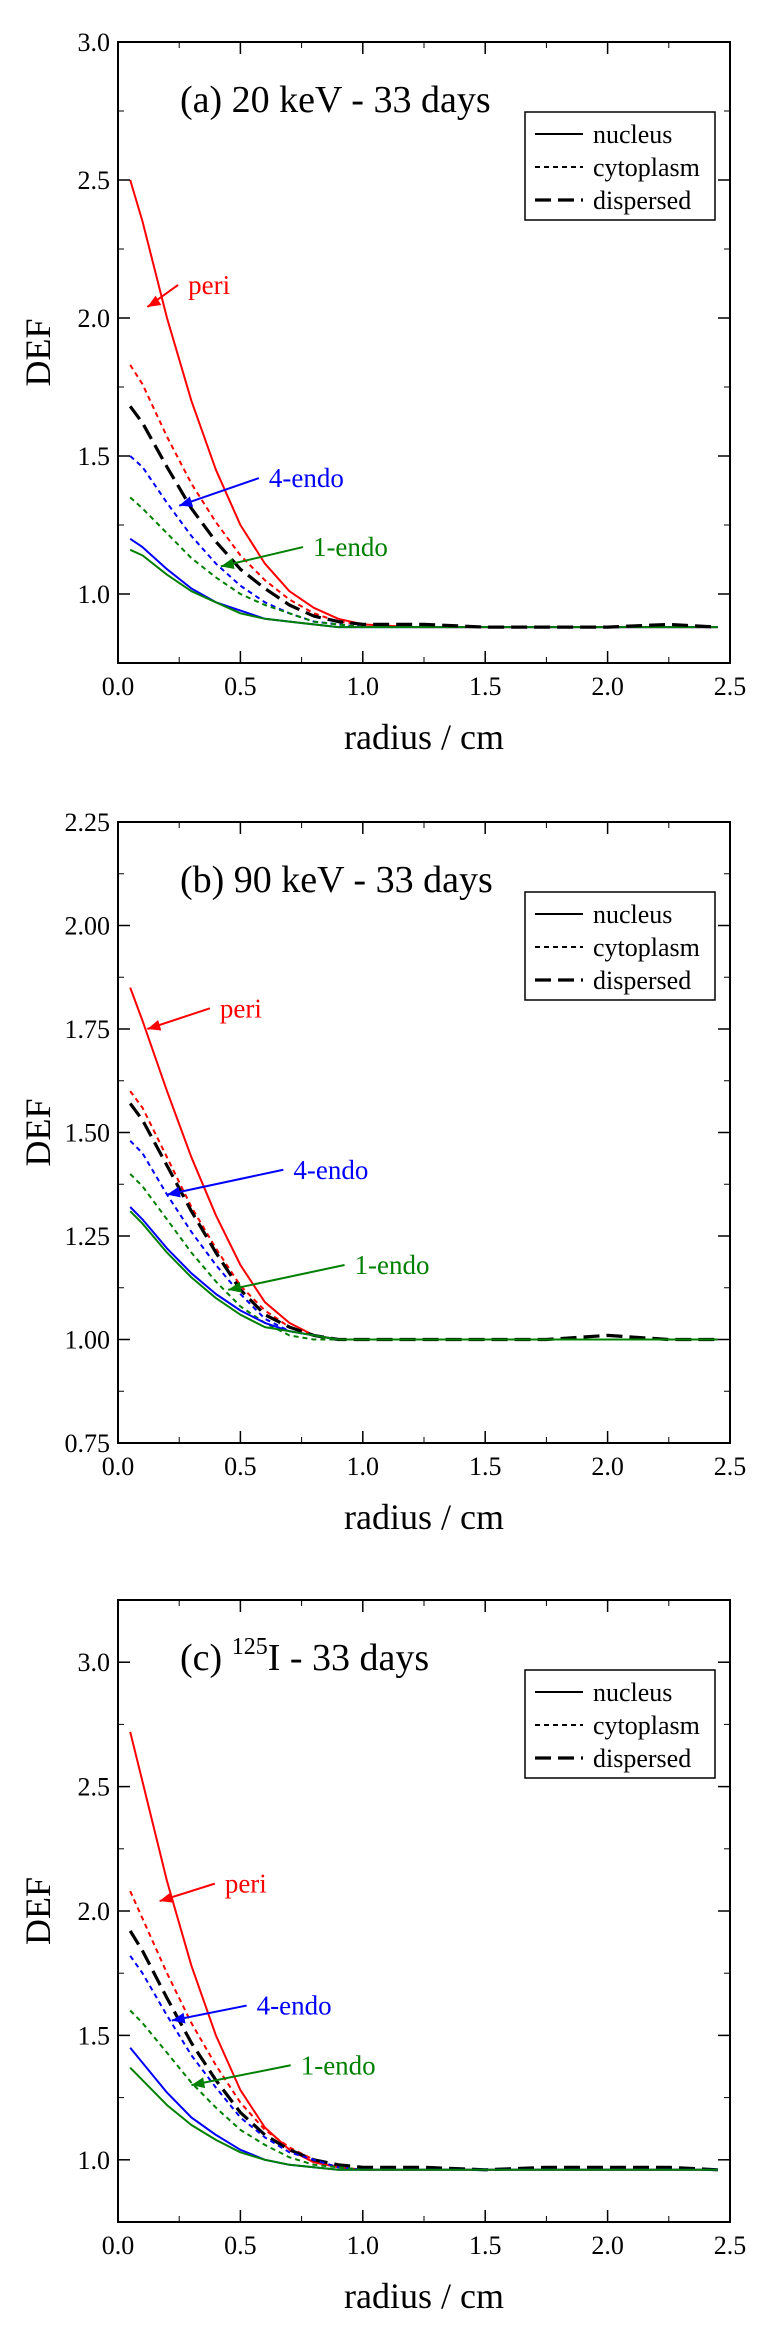  I want to click on y-tick-label: 0.75, so click(88, 1443).